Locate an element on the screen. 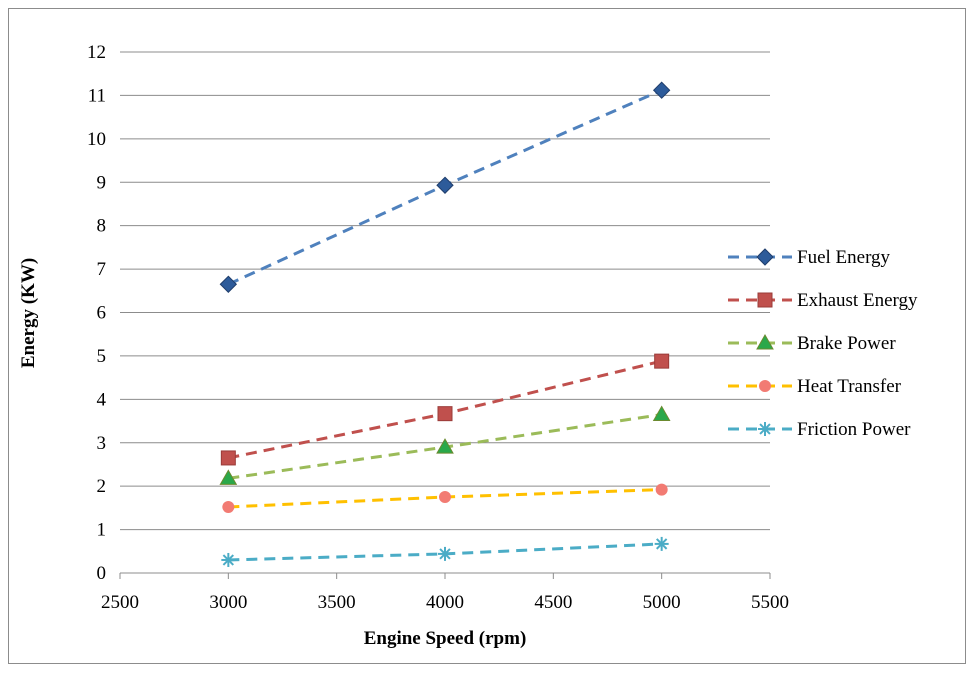  y-tick-label: 10 is located at coordinates (96, 139).